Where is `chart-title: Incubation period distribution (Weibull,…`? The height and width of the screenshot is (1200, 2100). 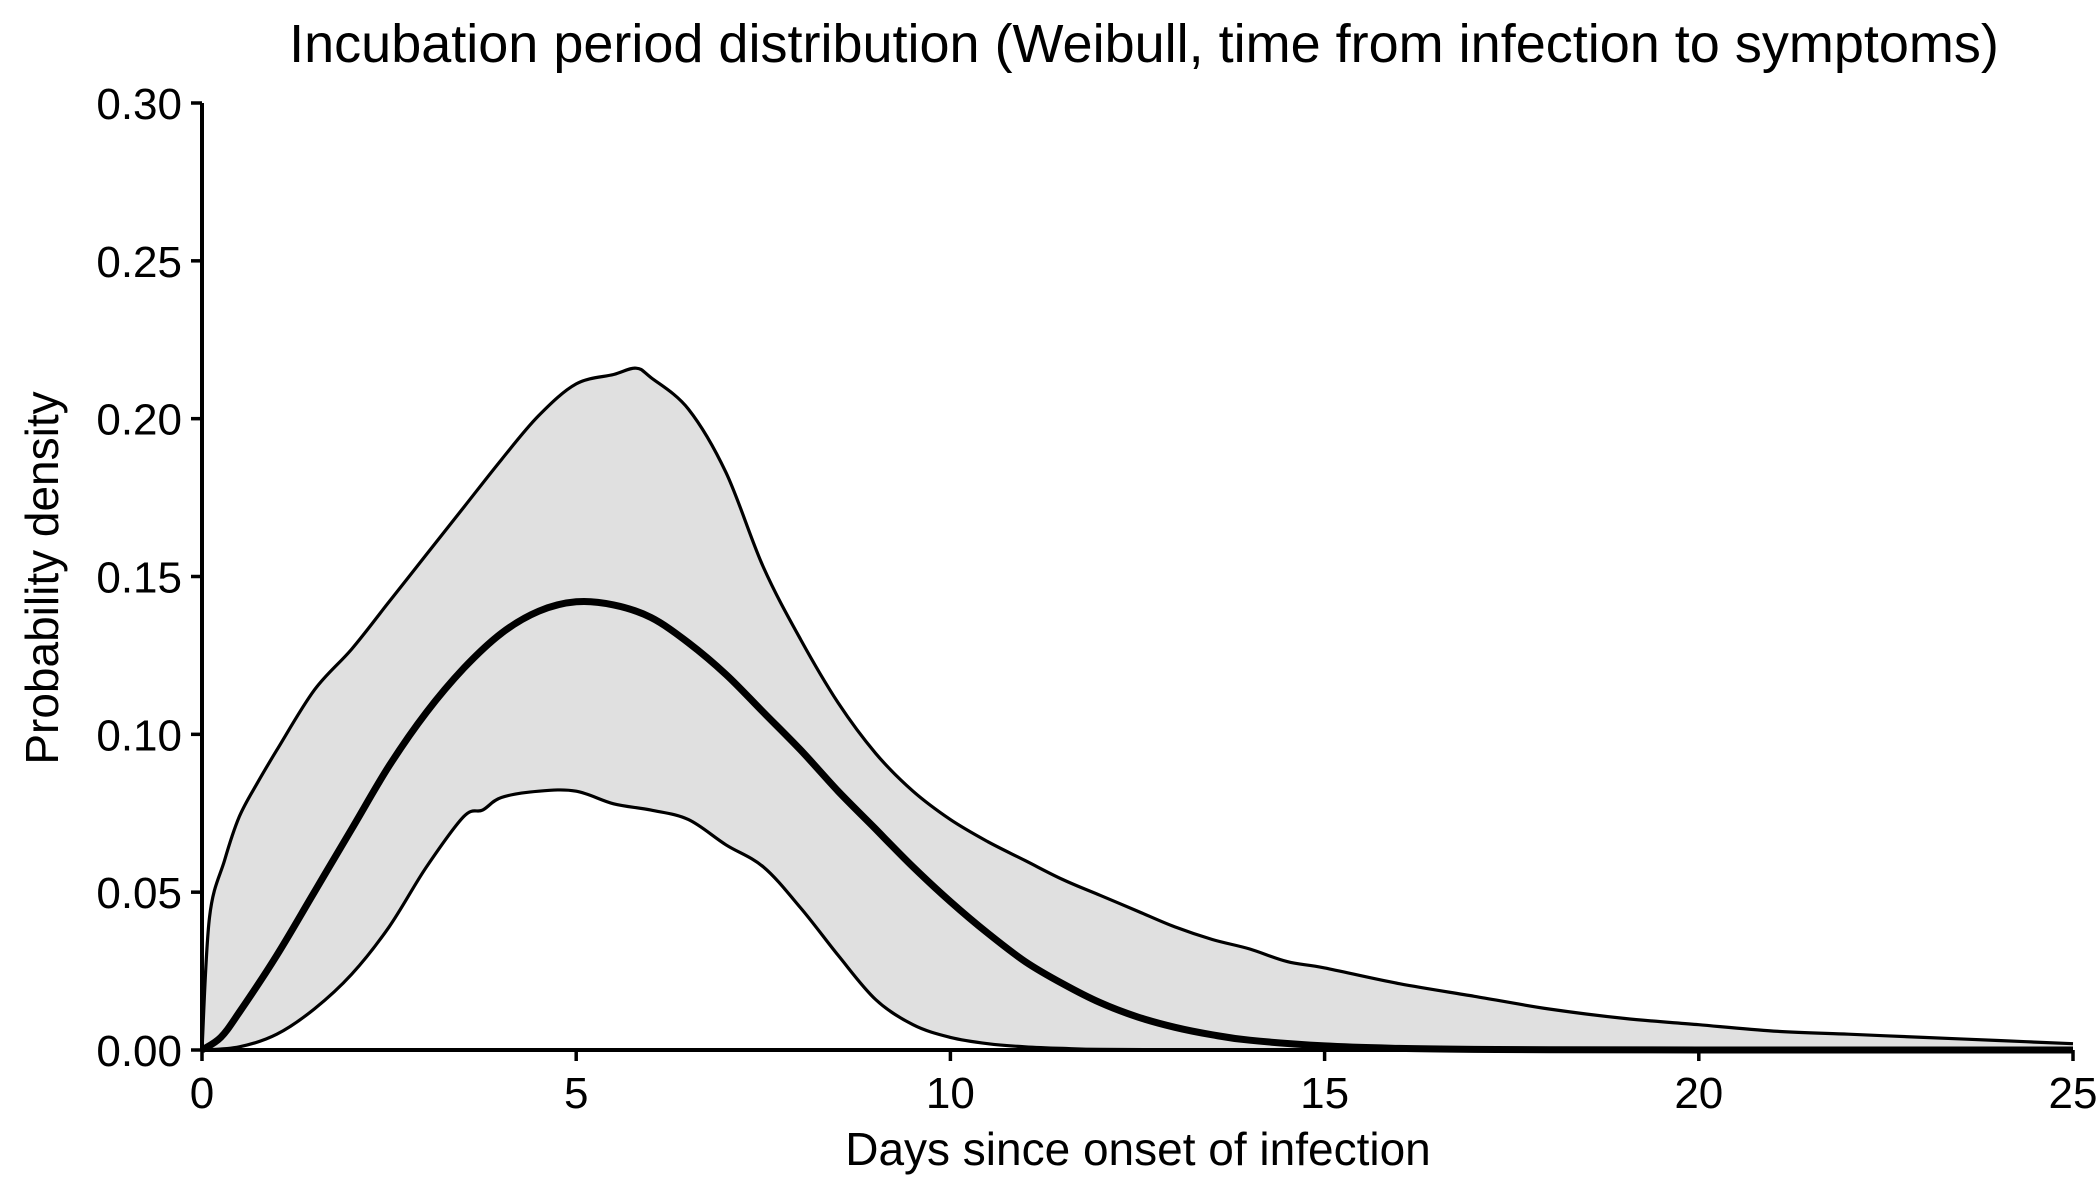 chart-title: Incubation period distribution (Weibull,… is located at coordinates (1144, 44).